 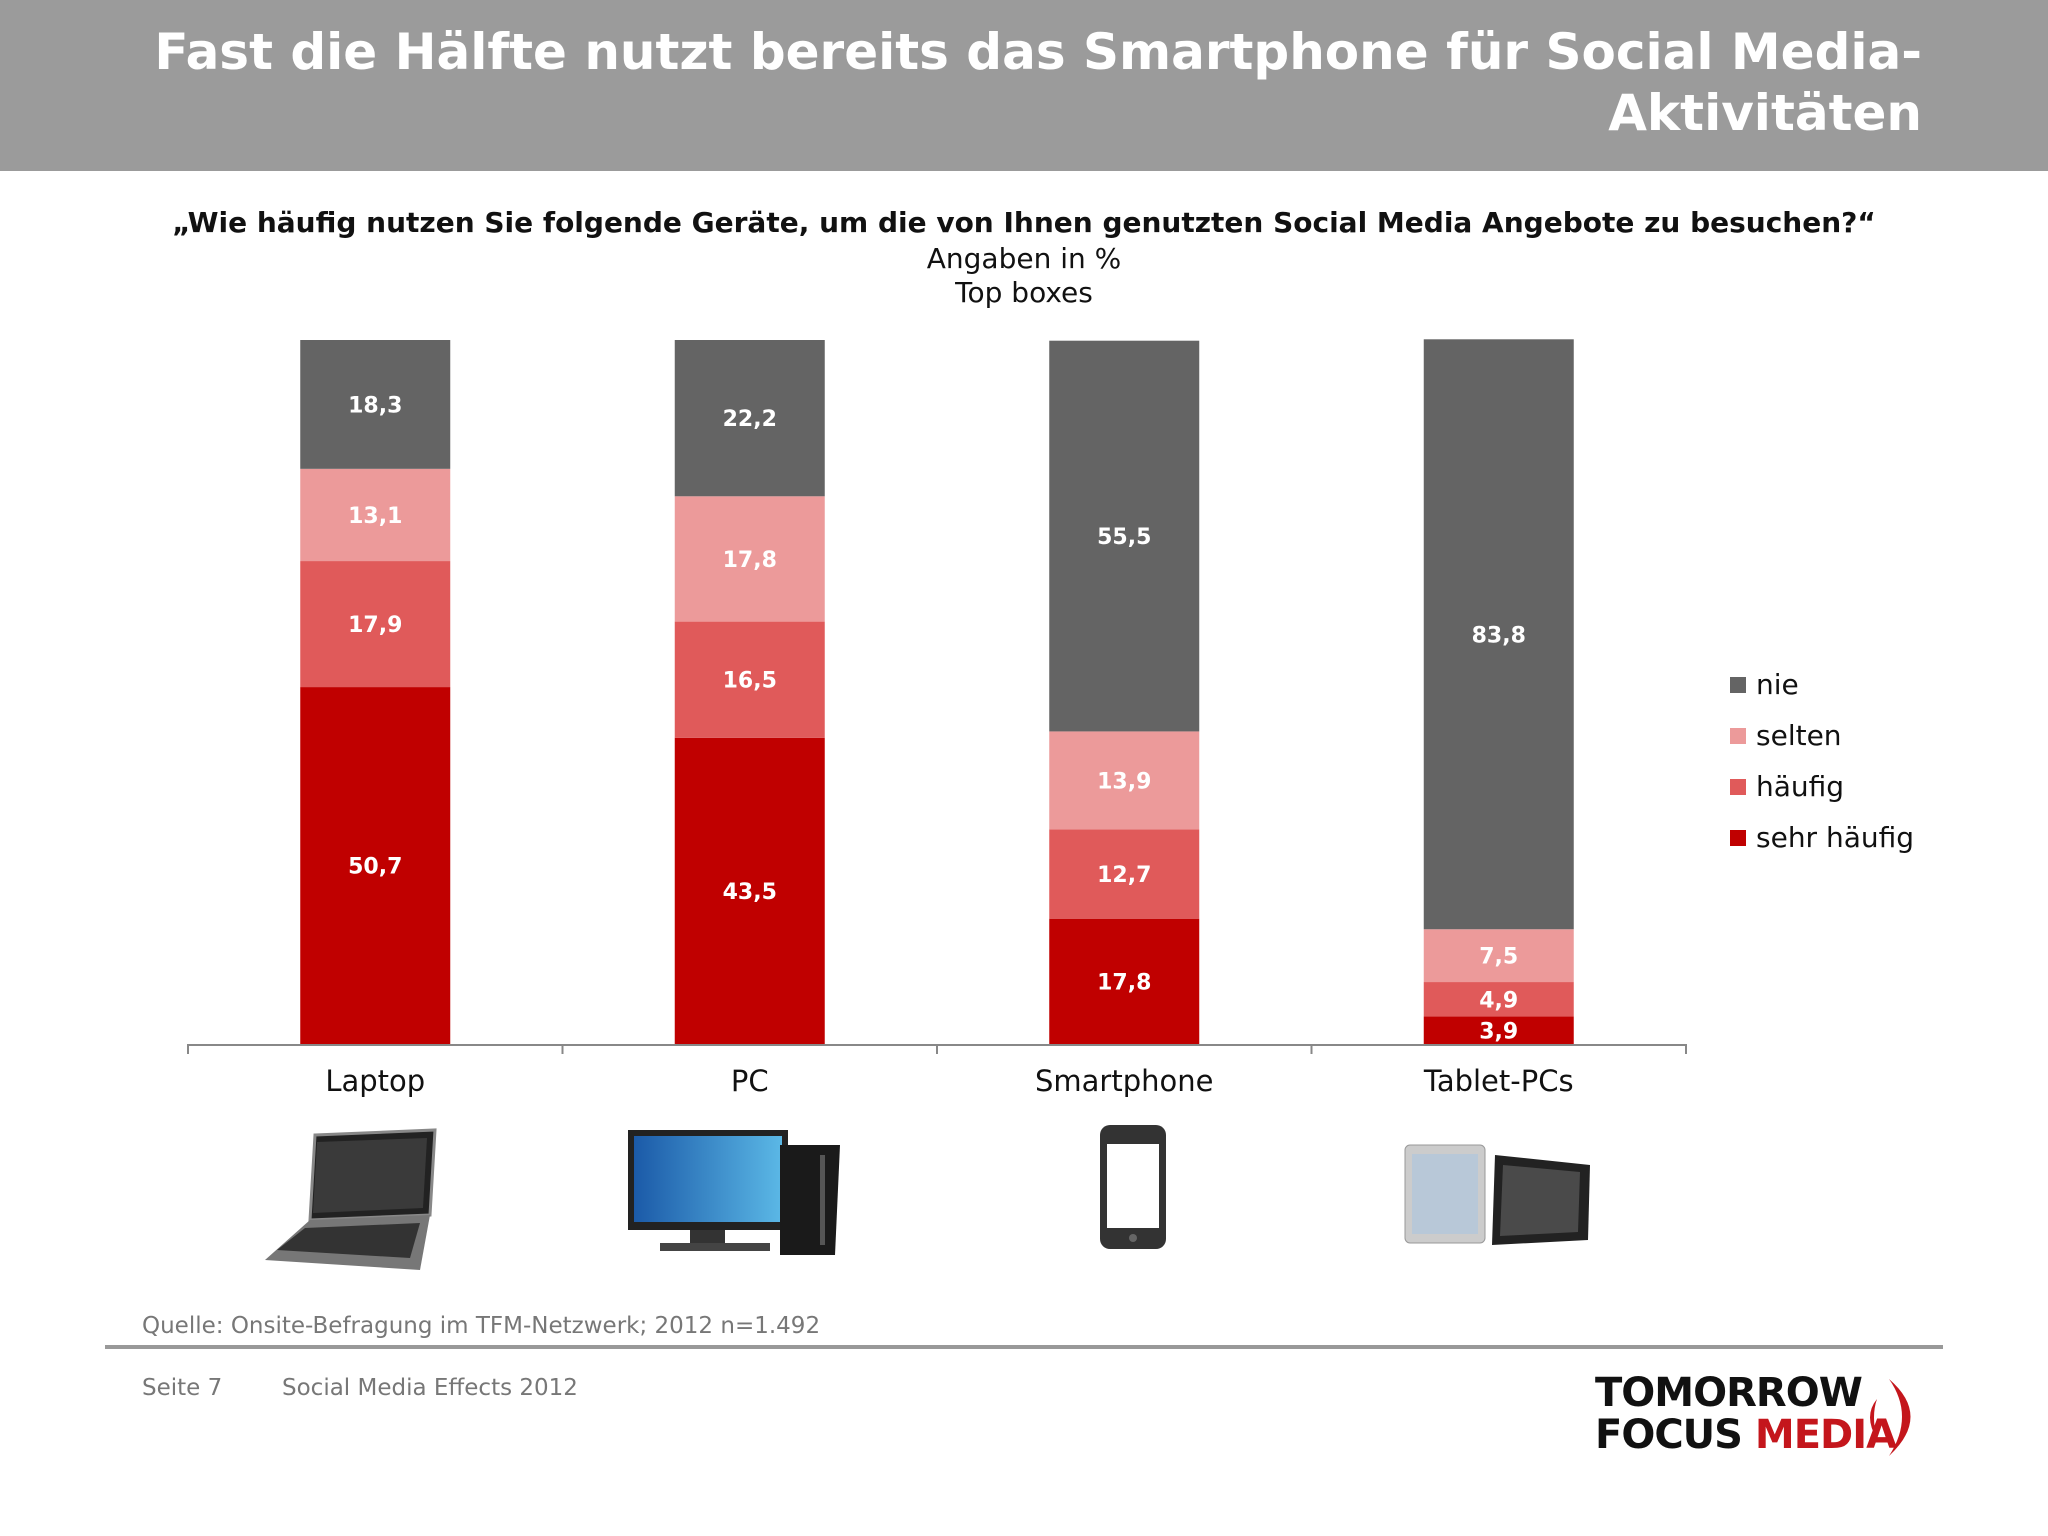 I want to click on legend-item: sehr häufig, so click(x=1822, y=837).